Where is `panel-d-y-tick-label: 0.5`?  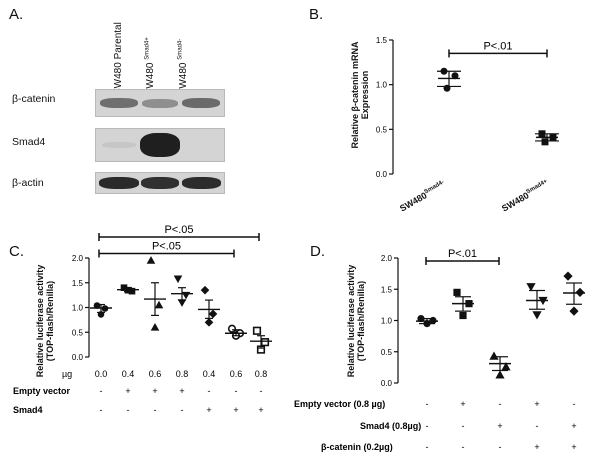
panel-d-y-tick-label: 0.5 is located at coordinates (387, 352).